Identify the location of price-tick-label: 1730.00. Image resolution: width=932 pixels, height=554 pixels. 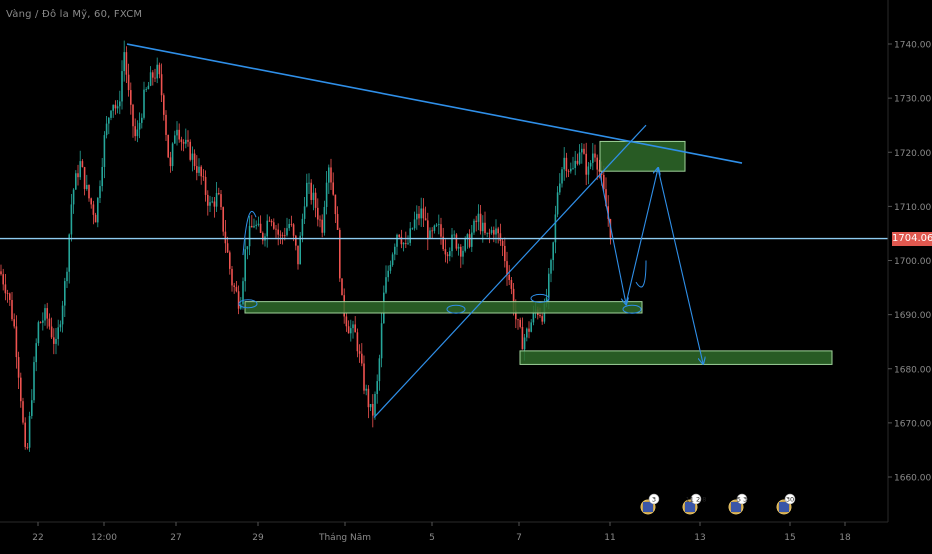
(912, 100).